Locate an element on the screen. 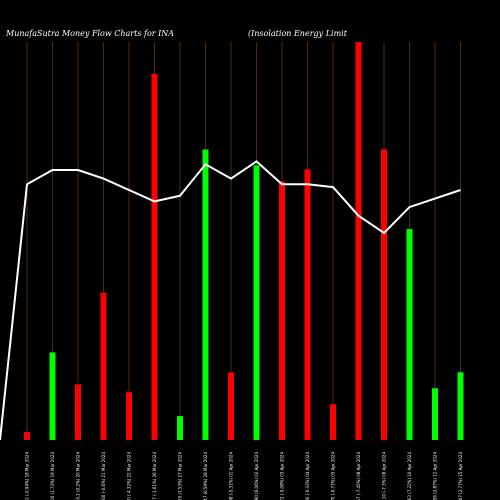 This screenshot has width=500, height=500. x-tick-label: 93.77 (-1.61%) 26 Mar 2024 is located at coordinates (154, 476).